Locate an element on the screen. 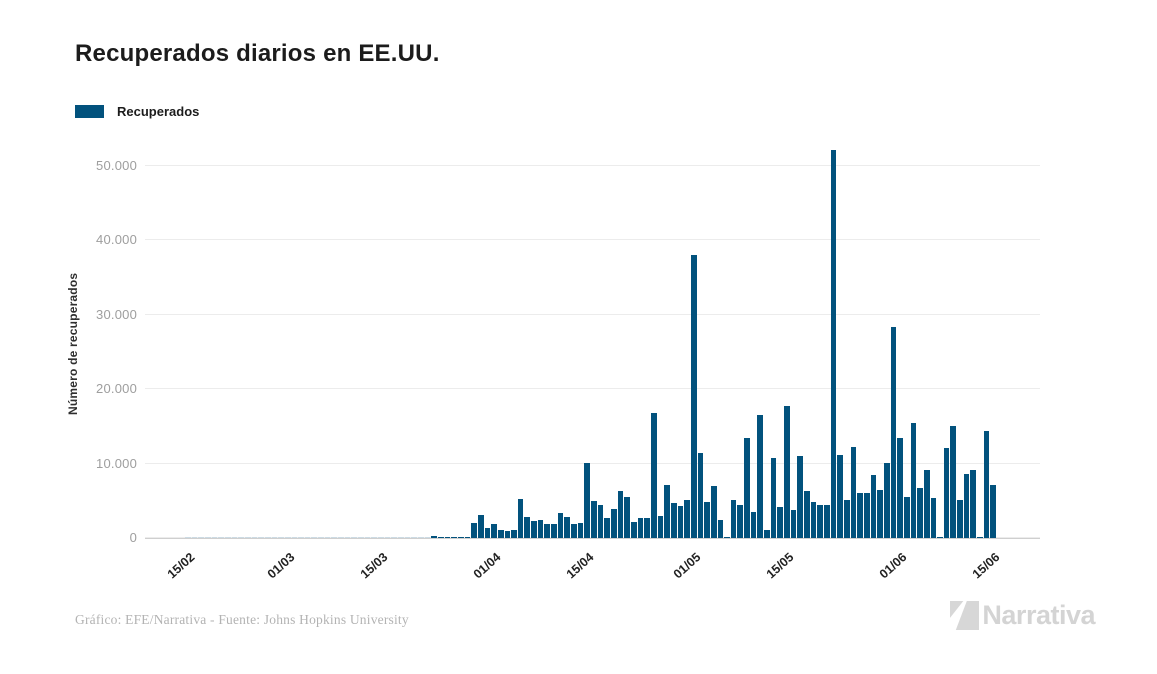 This screenshot has width=1157, height=674. narrativa-logo: Narrativa is located at coordinates (1022, 615).